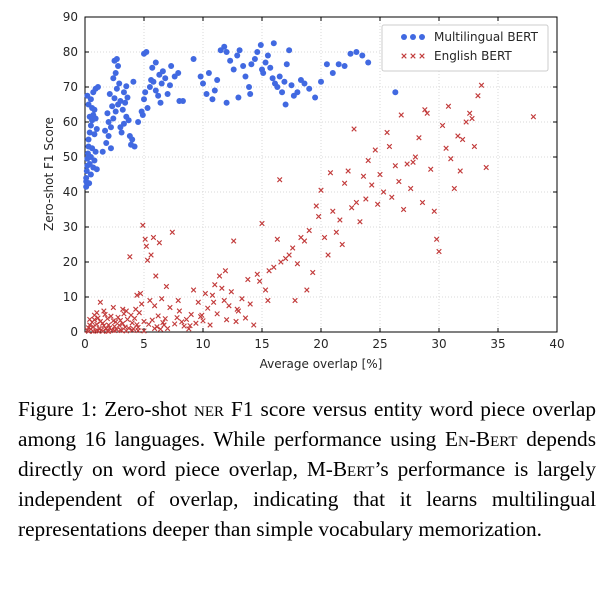  I want to click on legend-label-multilingual-bert: Multilingual BERT, so click(486, 37).